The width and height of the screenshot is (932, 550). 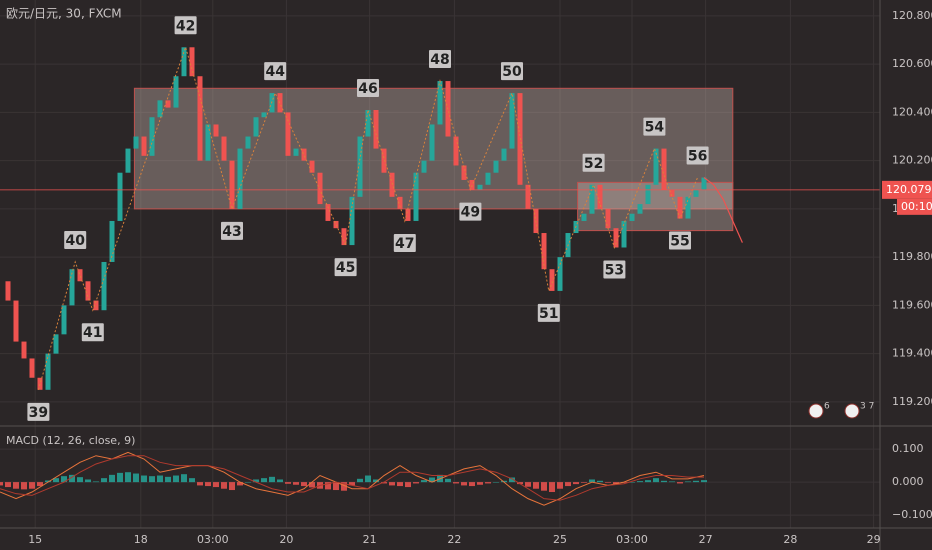 What do you see at coordinates (912, 304) in the screenshot?
I see `y-tick-label: 119.600` at bounding box center [912, 304].